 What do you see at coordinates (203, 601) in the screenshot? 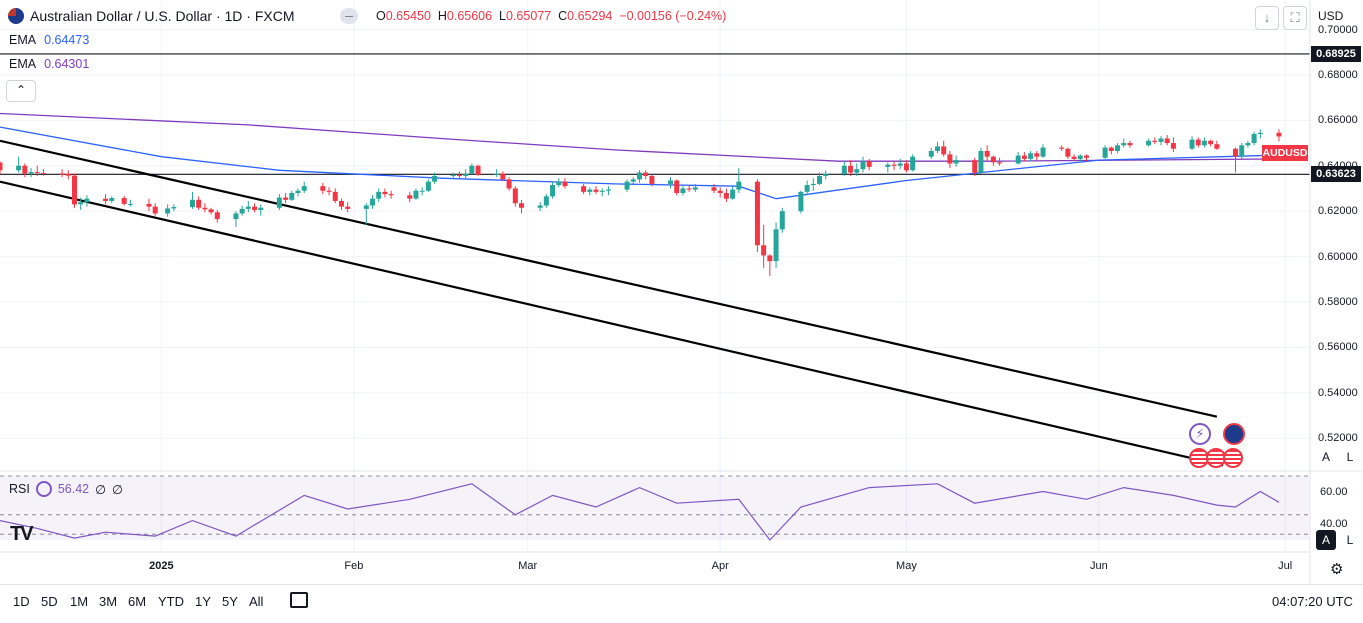
I see `range-button-1y: 1Y` at bounding box center [203, 601].